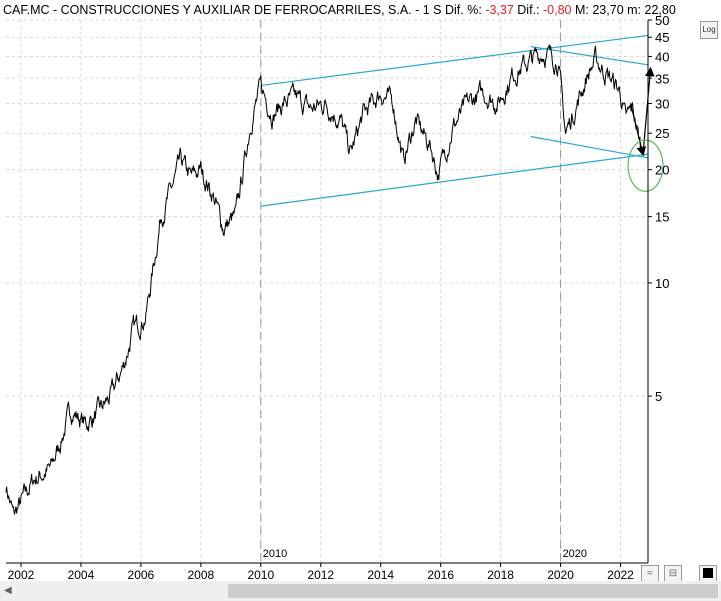 This screenshot has height=601, width=721. What do you see at coordinates (634, 10) in the screenshot?
I see `min-label: m:` at bounding box center [634, 10].